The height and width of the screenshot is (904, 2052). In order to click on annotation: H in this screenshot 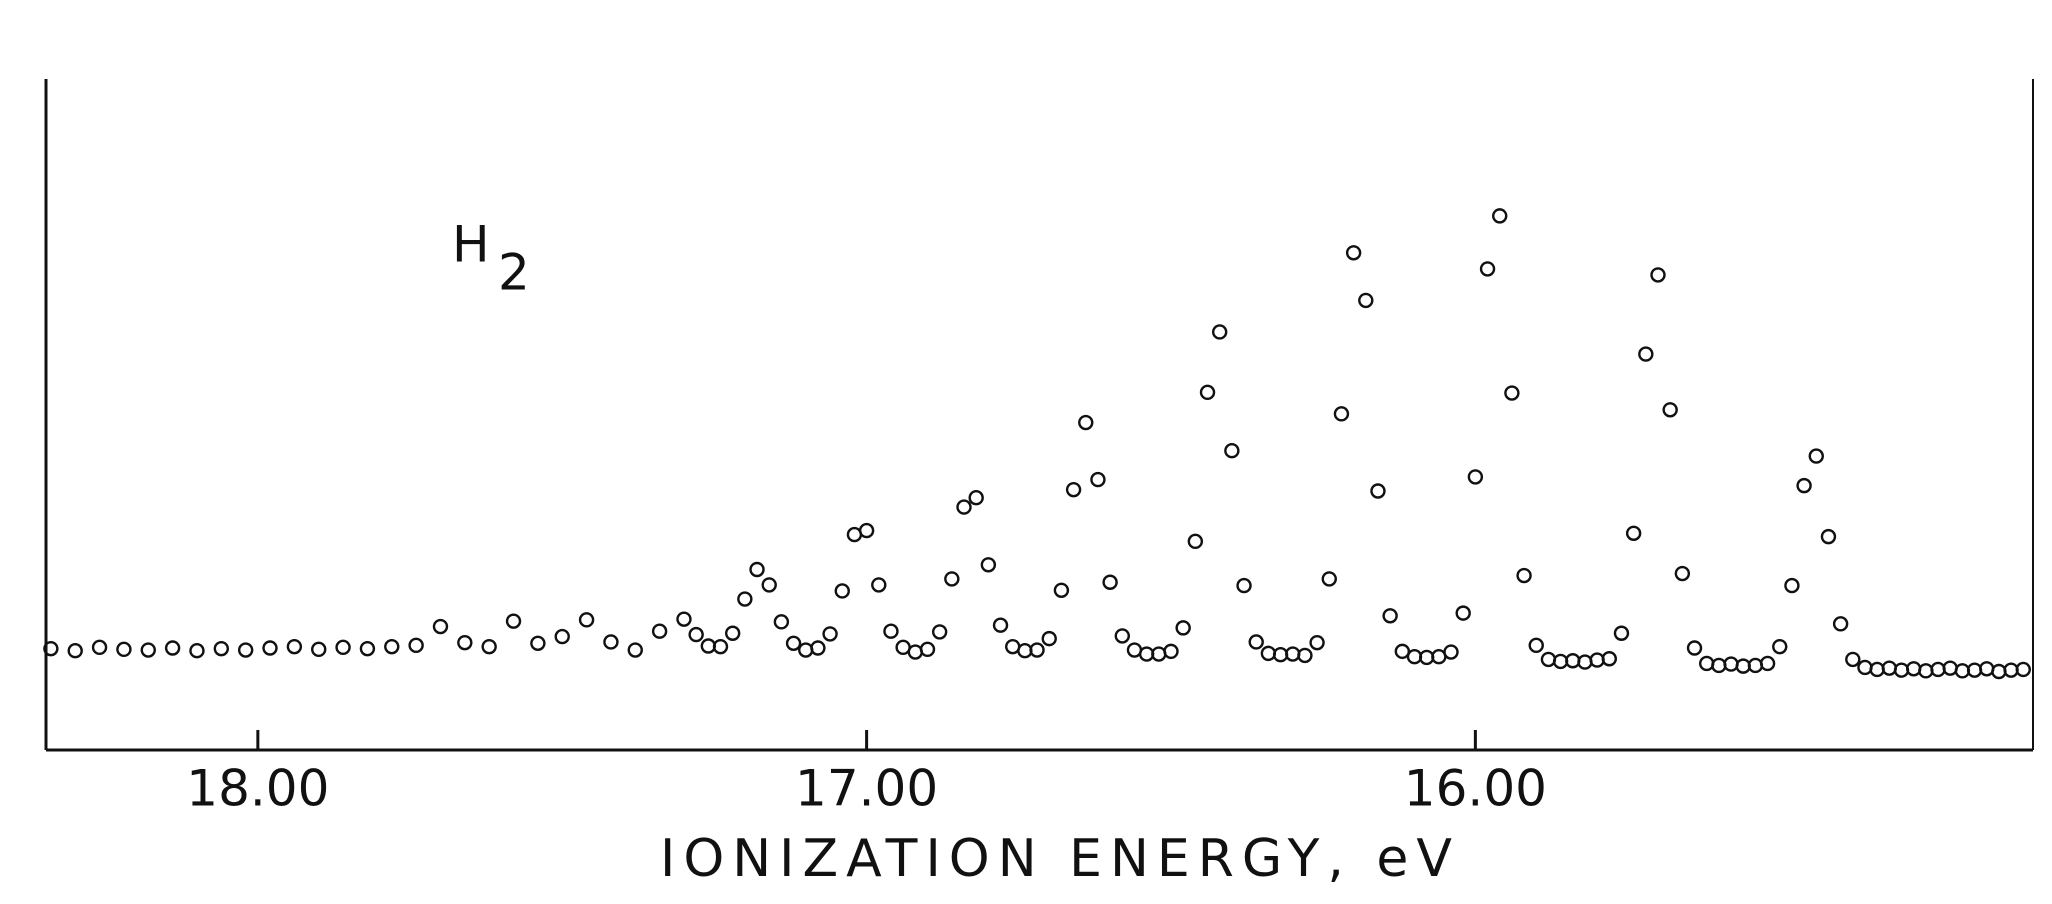, I will do `click(471, 245)`.